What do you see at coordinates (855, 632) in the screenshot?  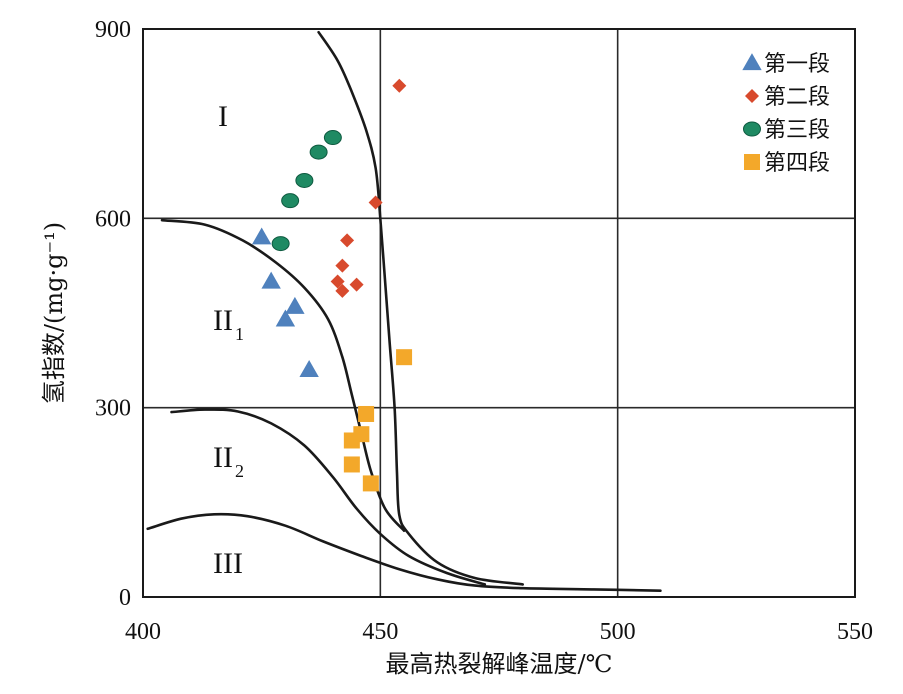 I see `x-tick-label: 550` at bounding box center [855, 632].